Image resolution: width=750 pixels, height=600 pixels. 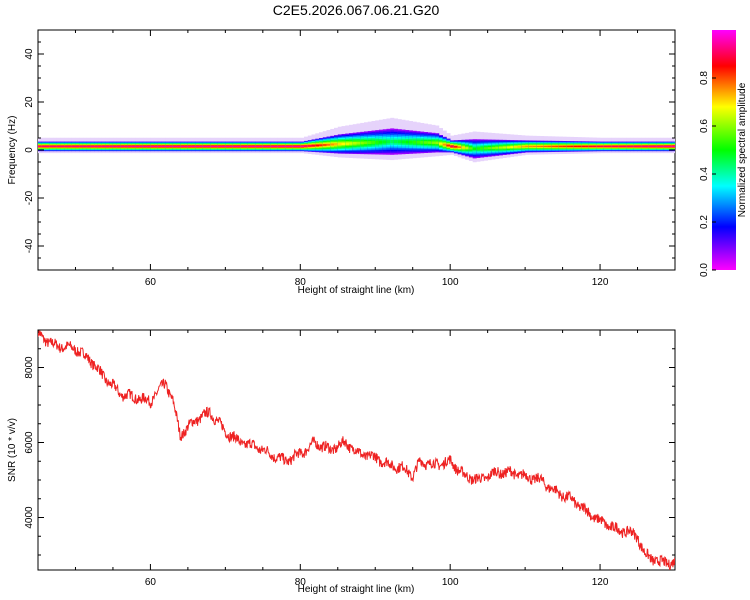 What do you see at coordinates (301, 282) in the screenshot?
I see `spectrogram-x-tick-label: 80` at bounding box center [301, 282].